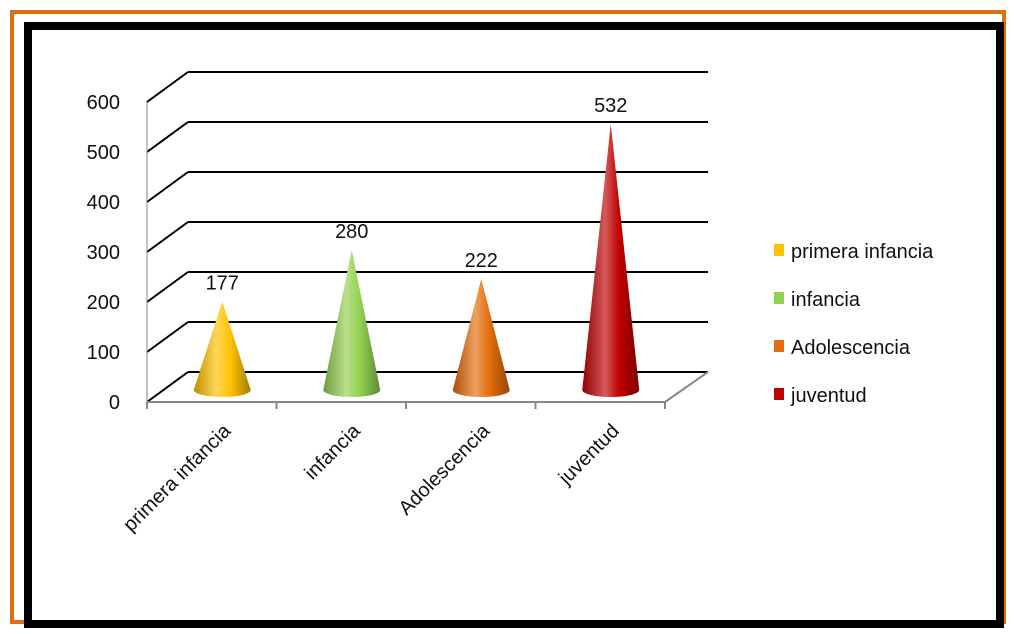  Describe the element at coordinates (481, 261) in the screenshot. I see `data-label-adolescencia: 222` at that location.